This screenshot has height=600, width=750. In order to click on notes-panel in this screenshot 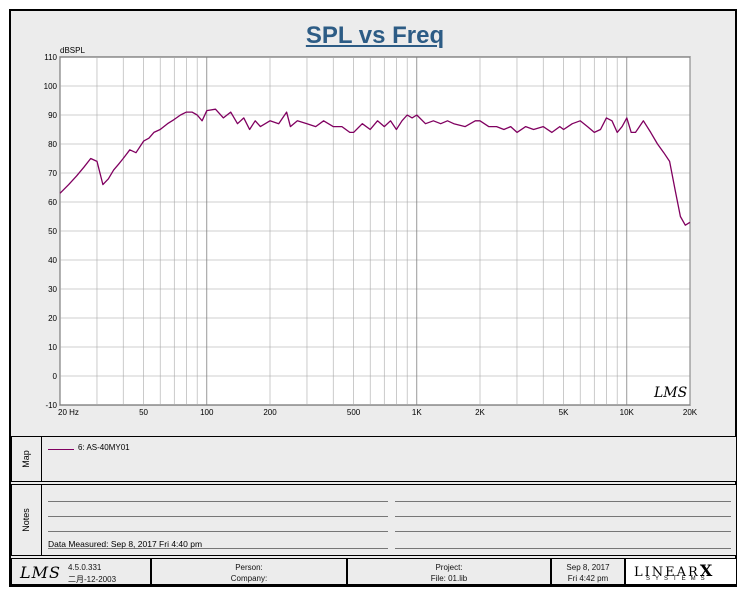, I will do `click(374, 520)`.